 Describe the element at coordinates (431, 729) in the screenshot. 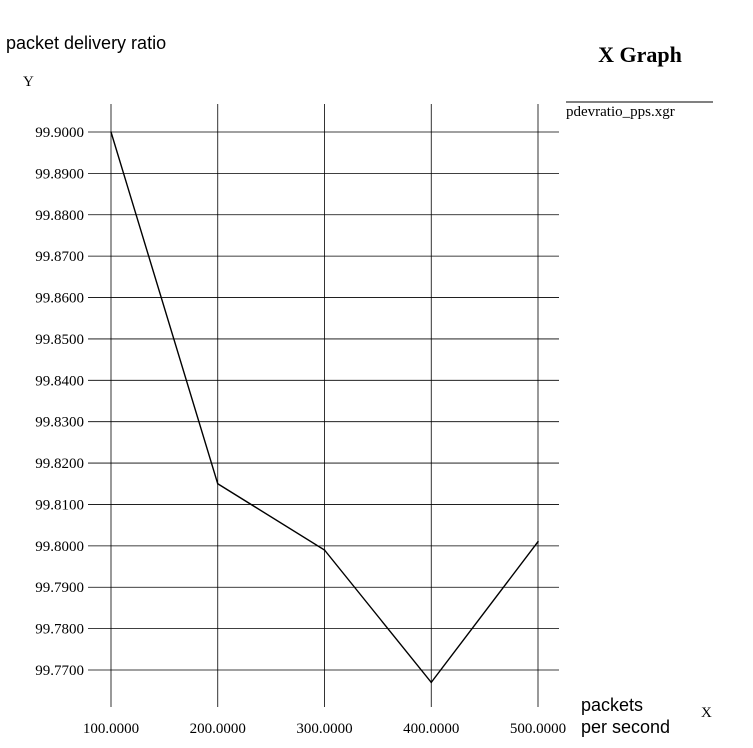

I see `x-tick-label: 400.0000` at that location.